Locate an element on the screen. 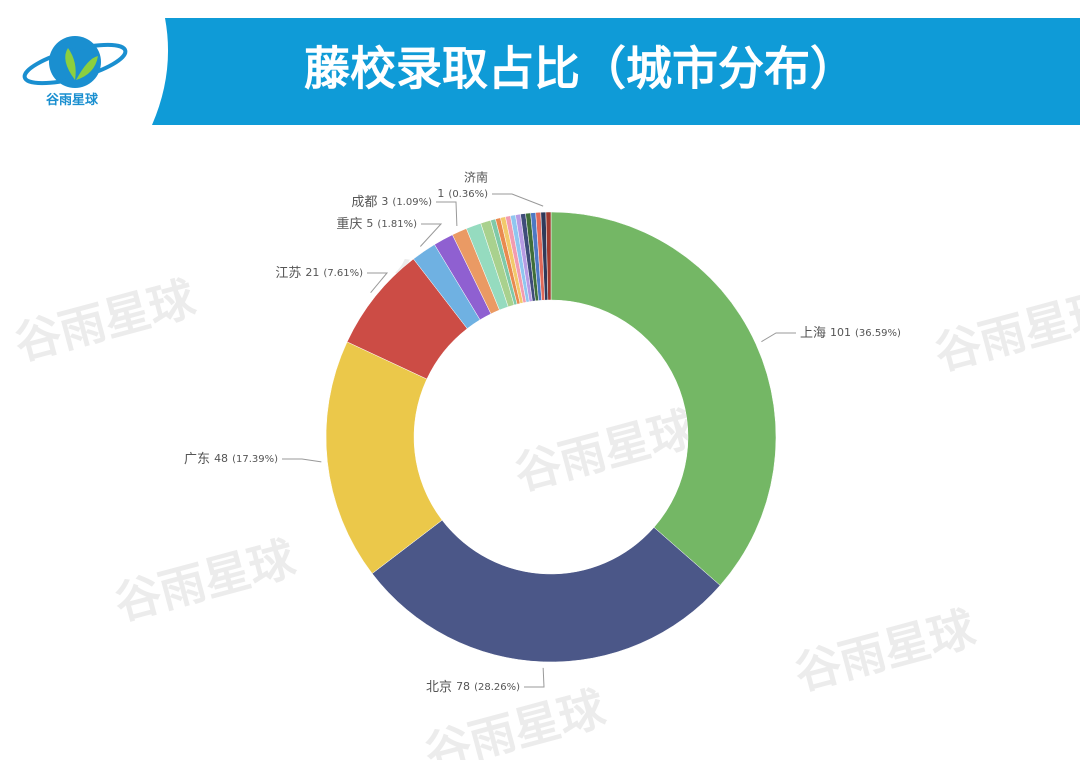 This screenshot has width=1080, height=760. data-label-name: 济南 is located at coordinates (476, 177).